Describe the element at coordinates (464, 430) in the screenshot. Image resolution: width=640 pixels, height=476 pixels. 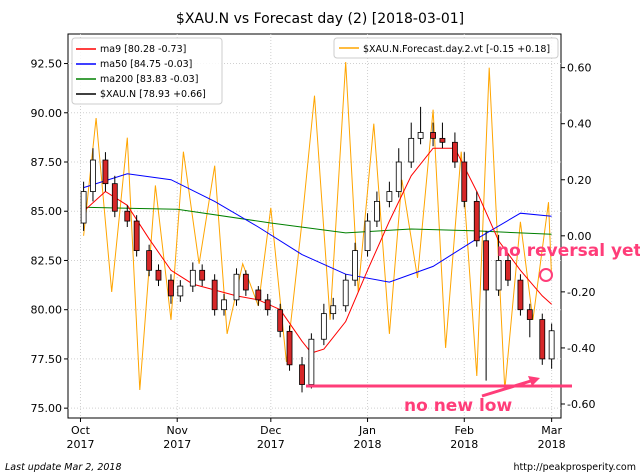
I see `x-tick-label-month: Feb` at that location.